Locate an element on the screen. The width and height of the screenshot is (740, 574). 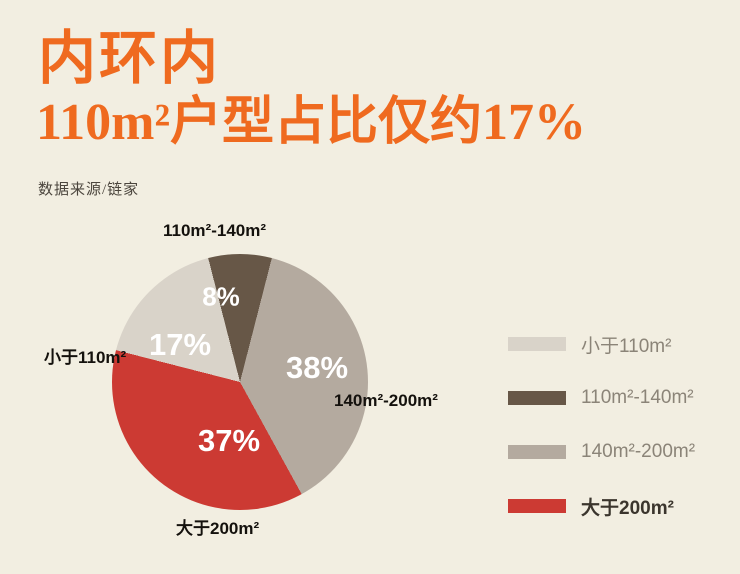
slice-label-140-200: 140m²-200m² is located at coordinates (386, 400).